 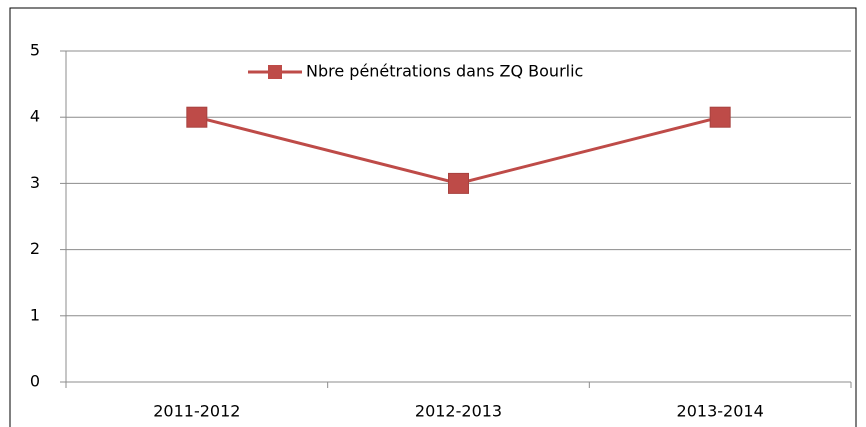 I want to click on legend-marker, so click(x=275, y=72).